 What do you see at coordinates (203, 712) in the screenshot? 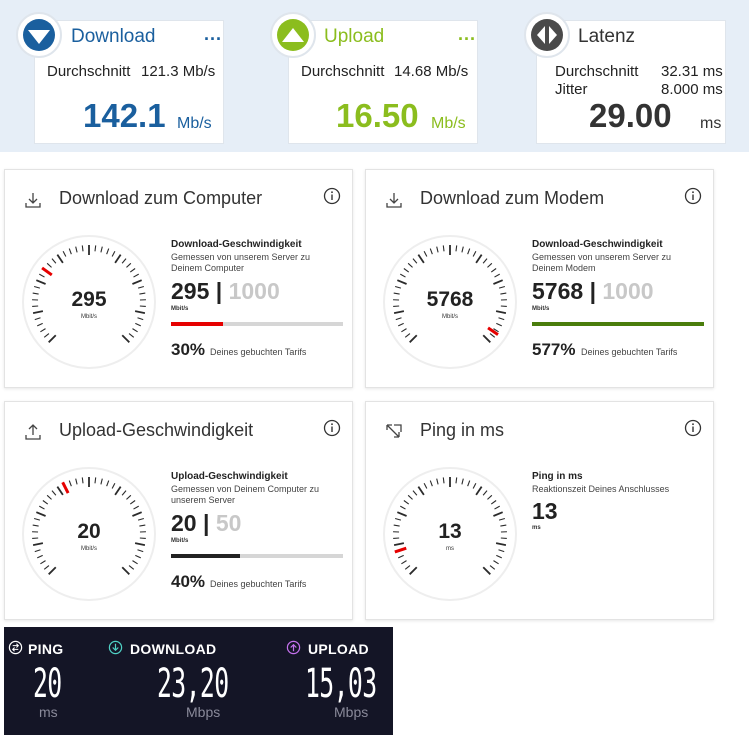
I see `download-result-unit: Mbps` at bounding box center [203, 712].